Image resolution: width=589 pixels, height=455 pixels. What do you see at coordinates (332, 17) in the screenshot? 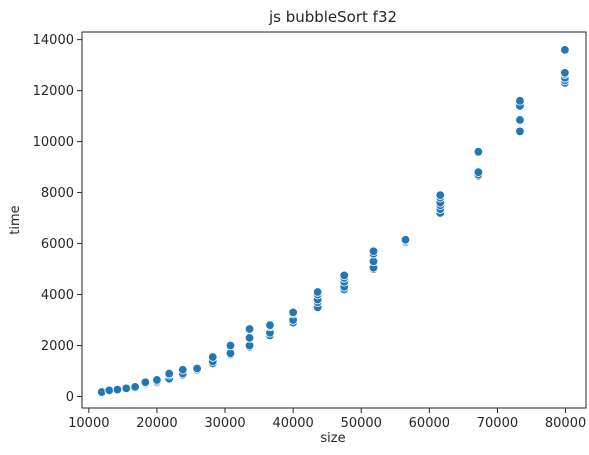
I see `chart-title: js bubbleSort f32` at bounding box center [332, 17].